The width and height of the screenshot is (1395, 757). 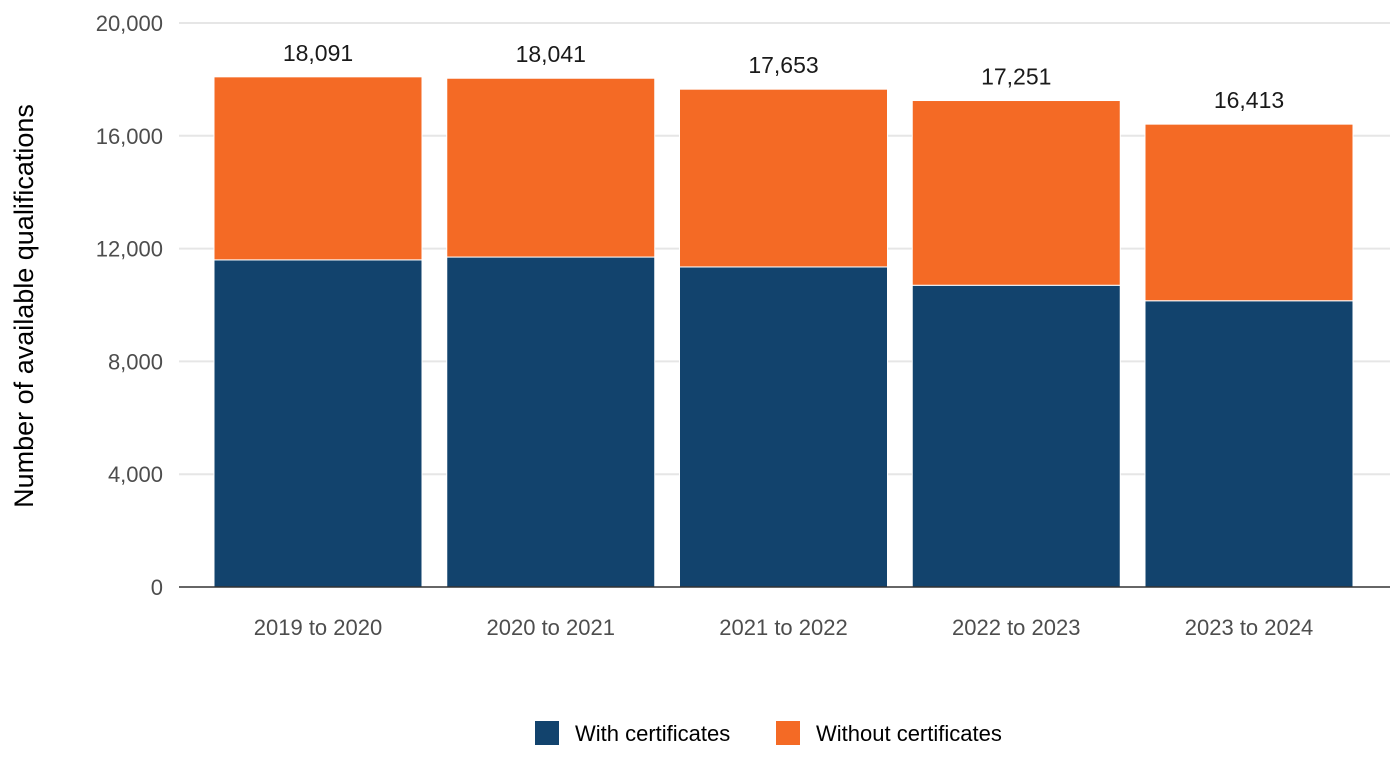 I want to click on legend-label-with-certificates: With certificates, so click(x=652, y=733).